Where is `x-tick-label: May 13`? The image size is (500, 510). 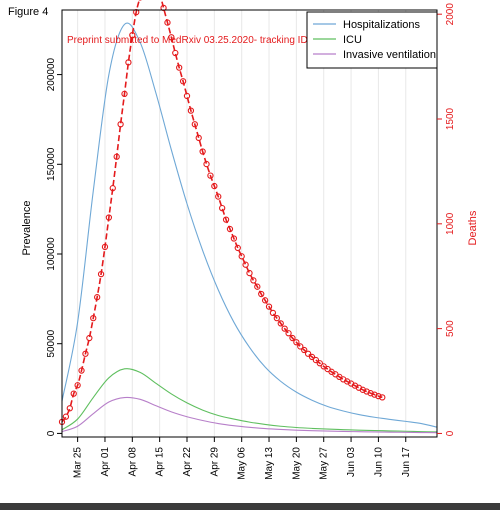 x-tick-label: May 13 is located at coordinates (269, 463).